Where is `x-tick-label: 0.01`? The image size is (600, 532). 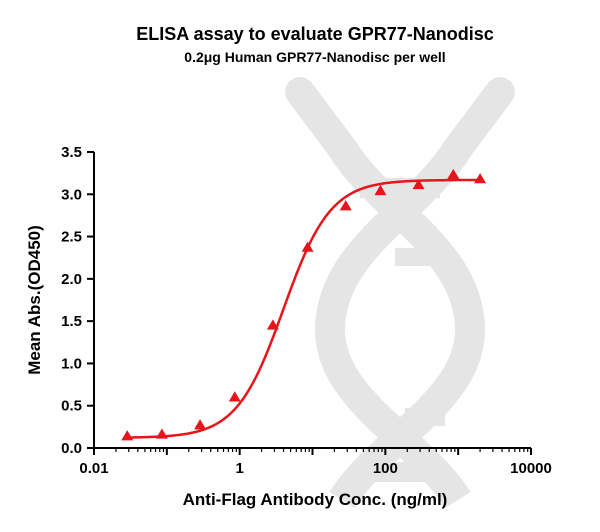
x-tick-label: 0.01 is located at coordinates (93, 468).